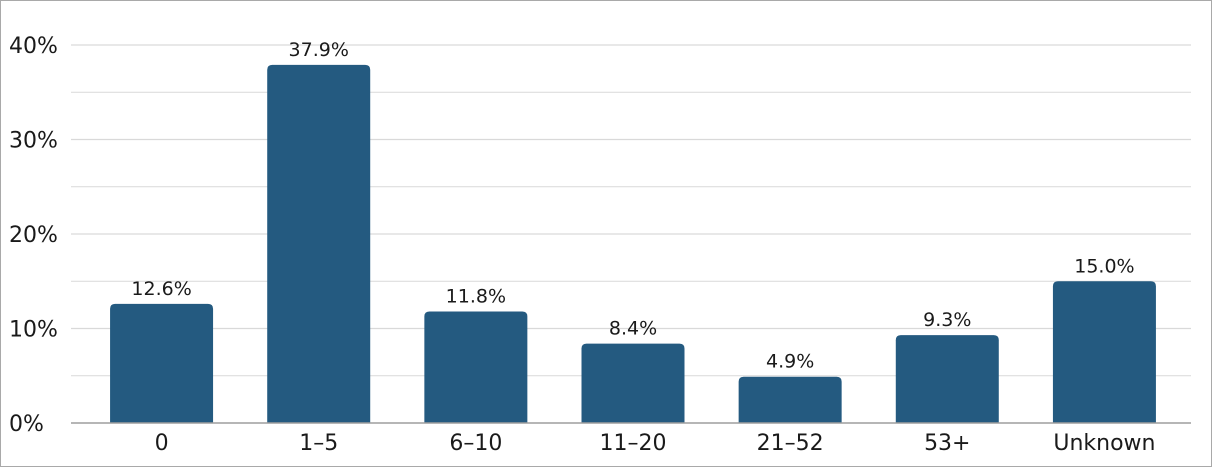 This screenshot has width=1212, height=468. I want to click on y-tick-label: 30%, so click(33, 141).